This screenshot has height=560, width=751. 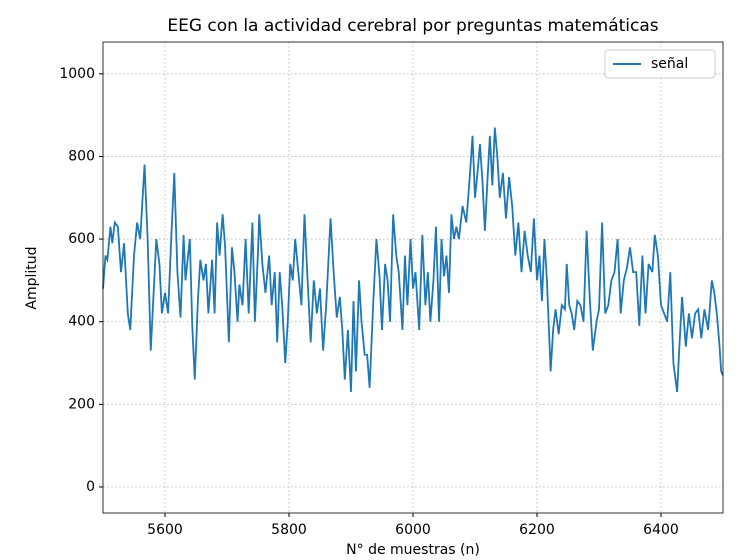 I want to click on legend-box, so click(x=660, y=64).